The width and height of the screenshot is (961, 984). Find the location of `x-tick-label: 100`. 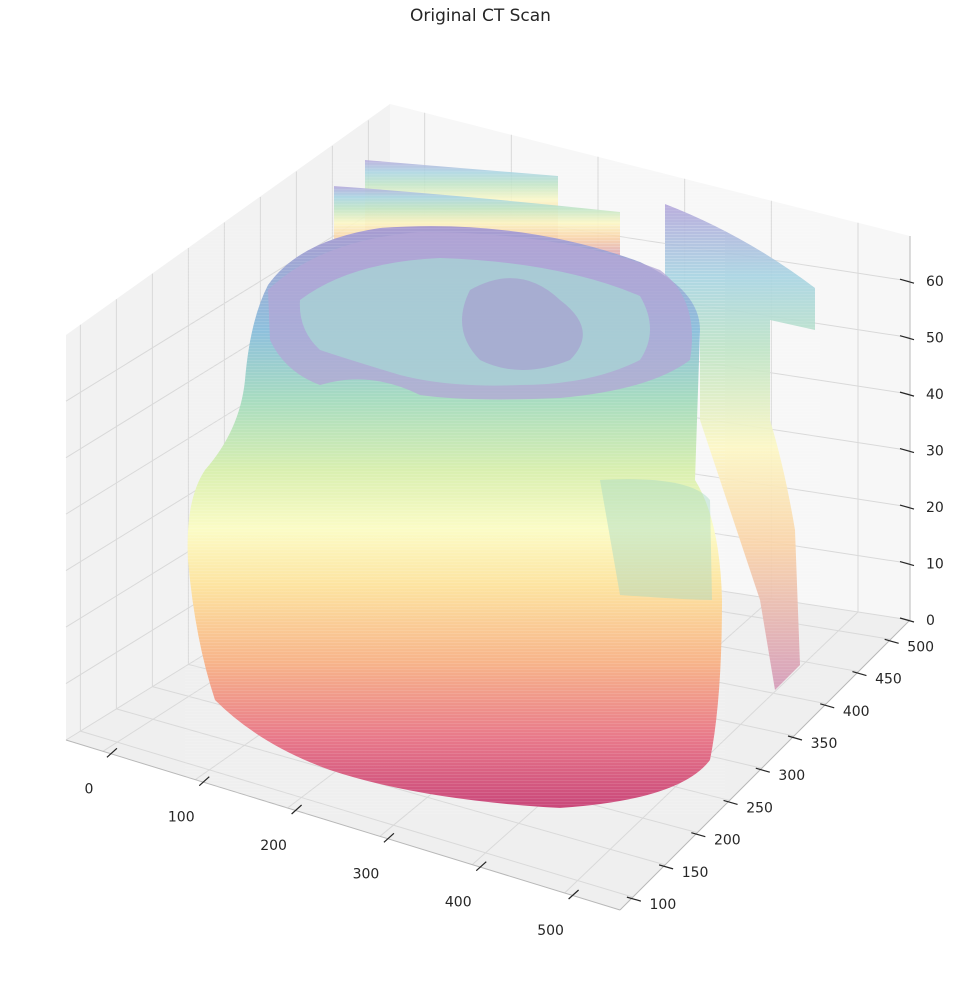

x-tick-label: 100 is located at coordinates (181, 818).